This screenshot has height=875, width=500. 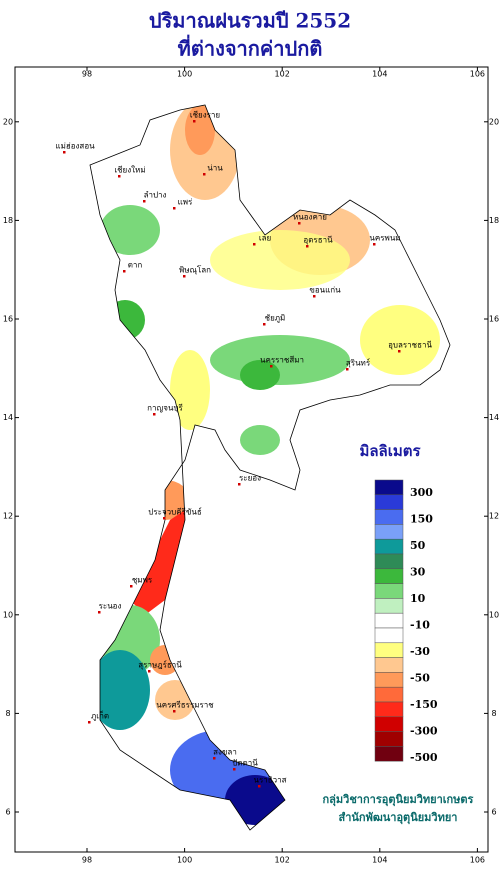 What do you see at coordinates (75, 146) in the screenshot?
I see `place-label: แม่ฮ่องสอน` at bounding box center [75, 146].